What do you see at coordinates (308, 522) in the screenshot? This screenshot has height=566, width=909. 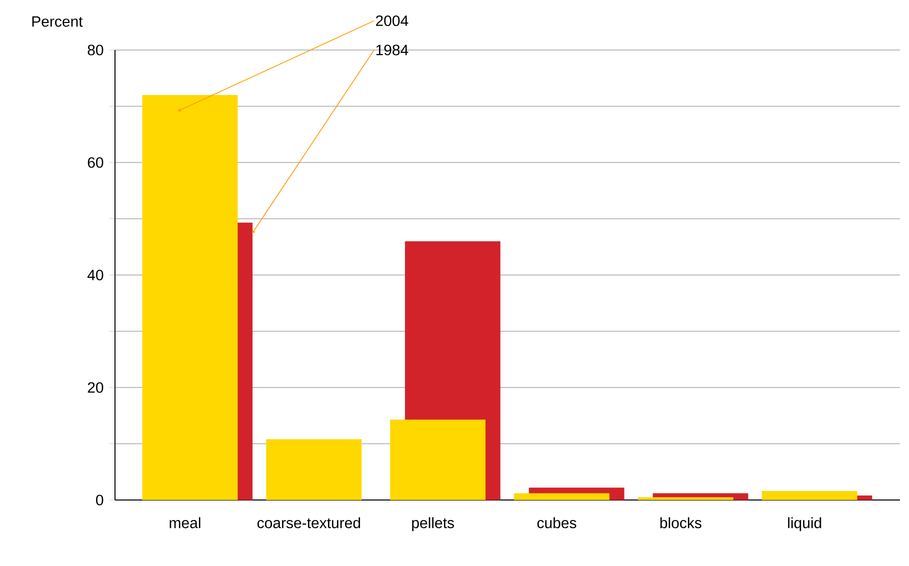 I see `x-tick-label: coarse-textured` at bounding box center [308, 522].